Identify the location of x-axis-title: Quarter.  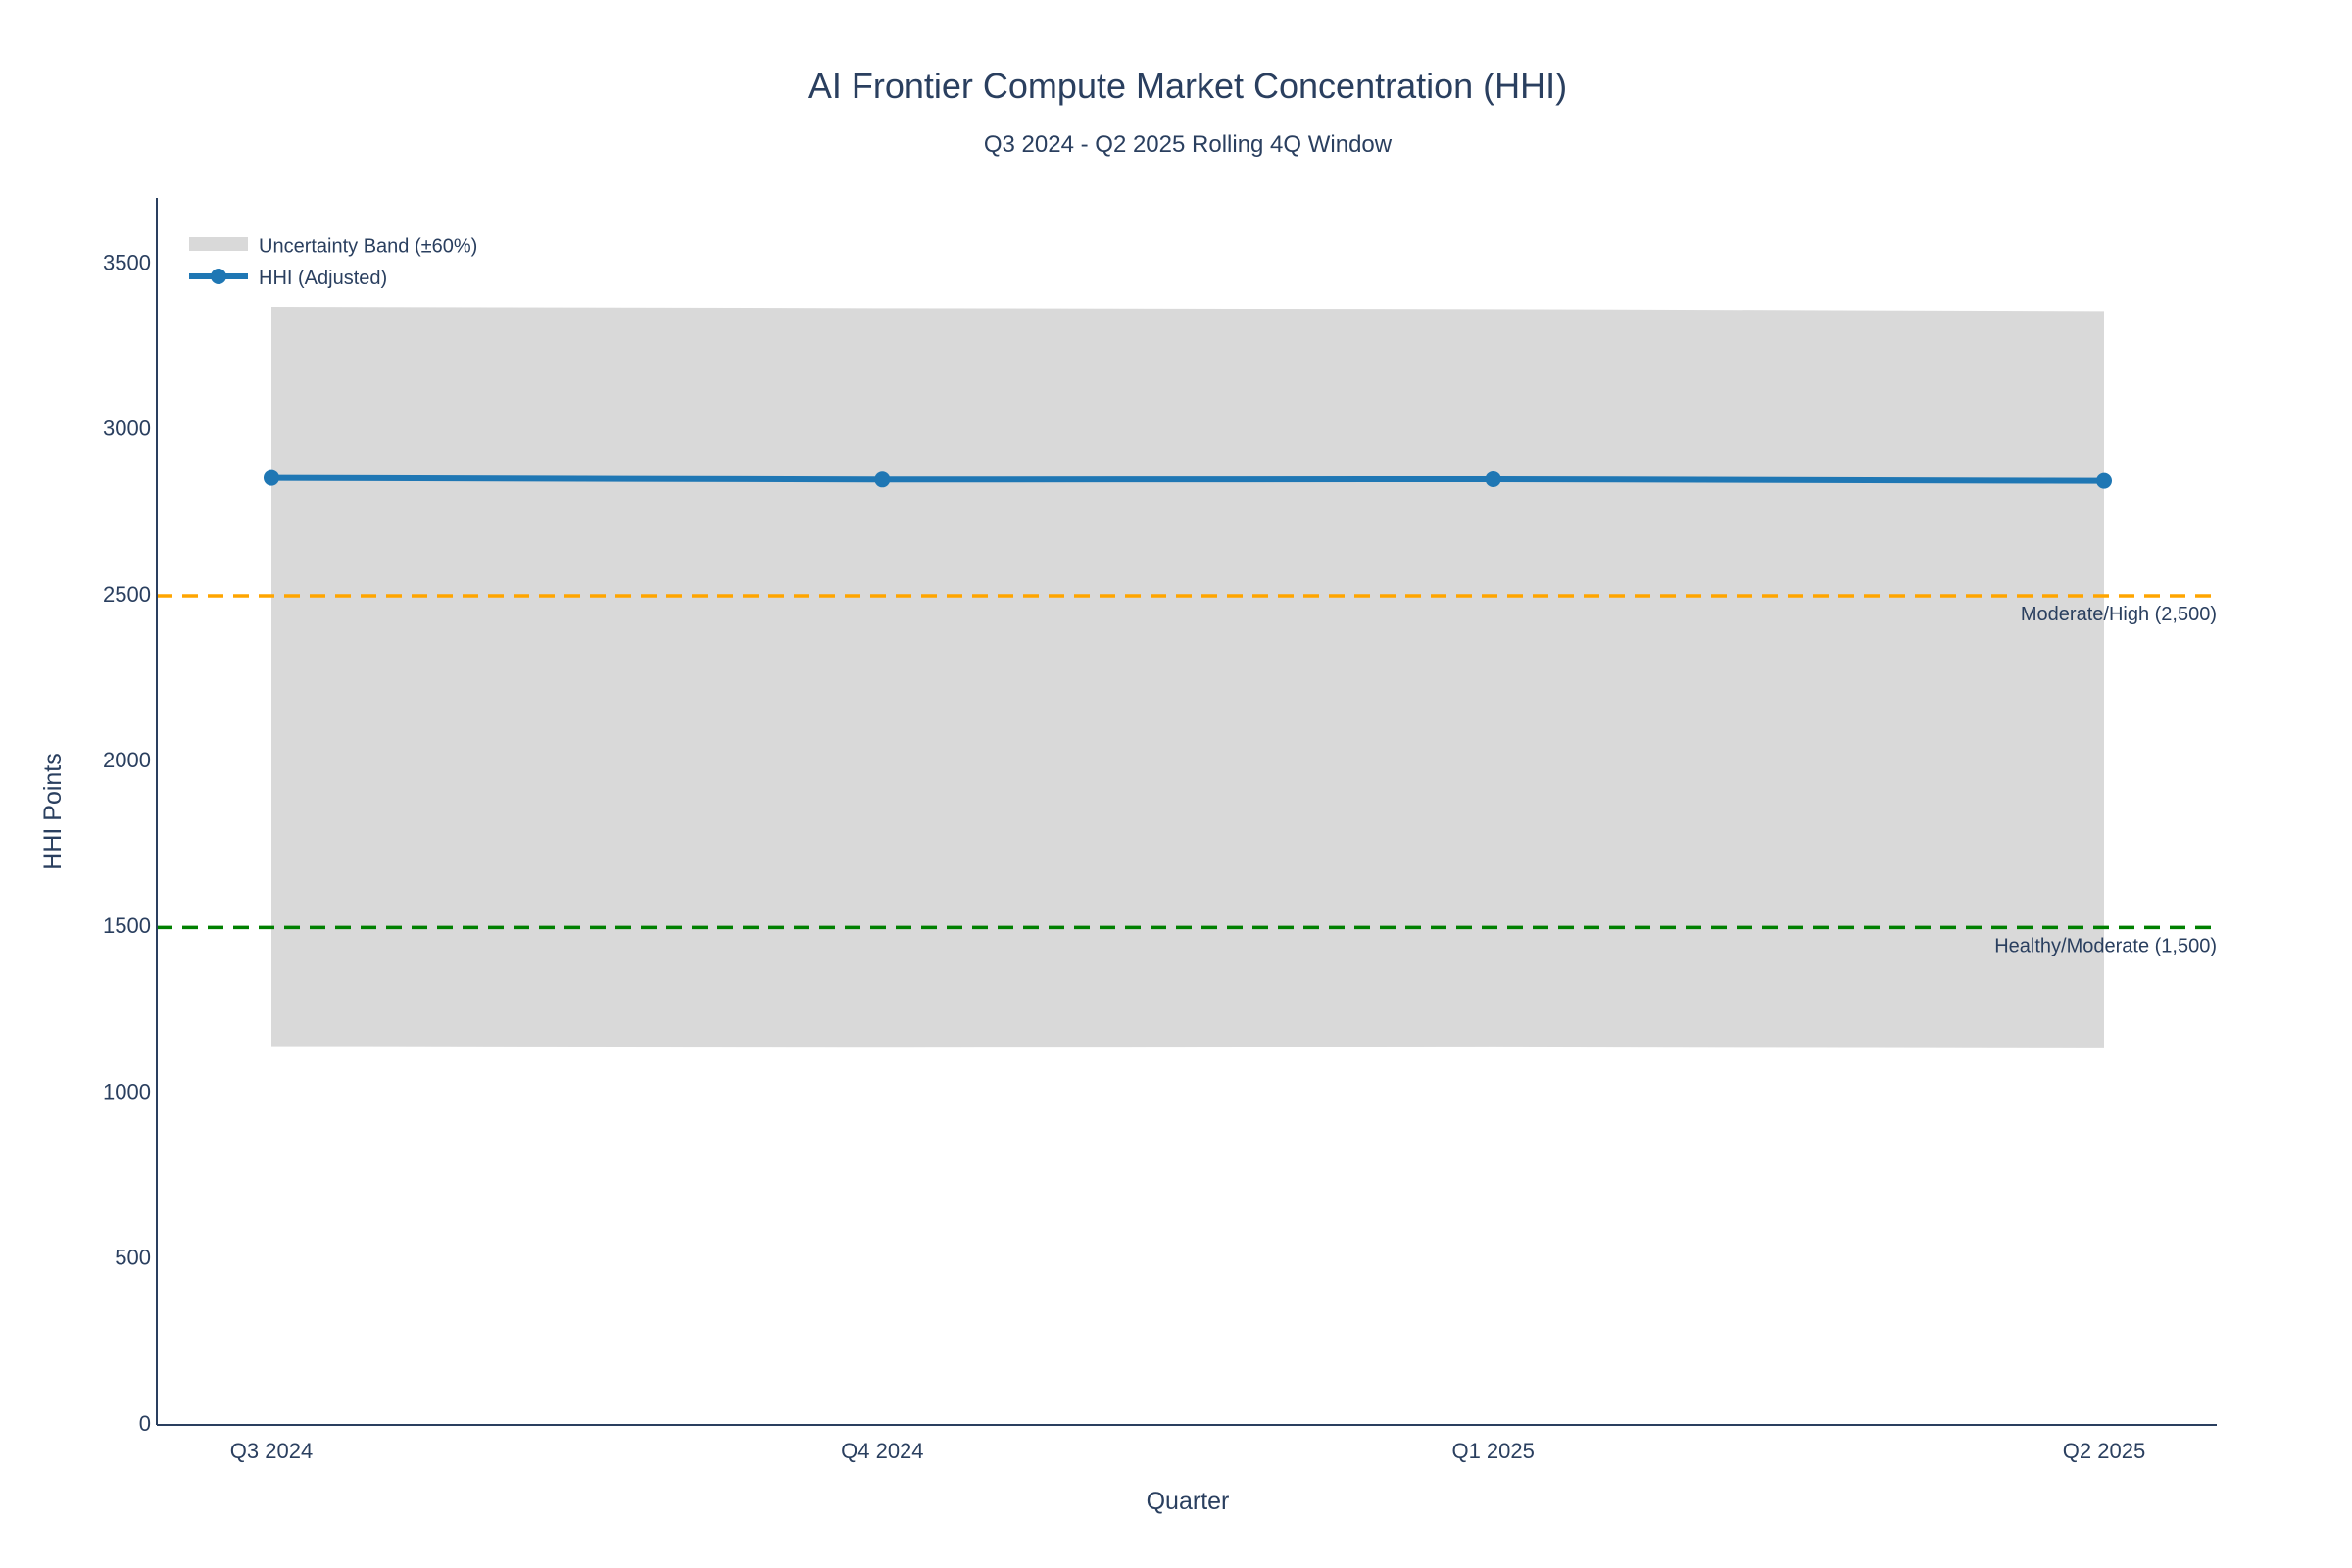
(1188, 1501).